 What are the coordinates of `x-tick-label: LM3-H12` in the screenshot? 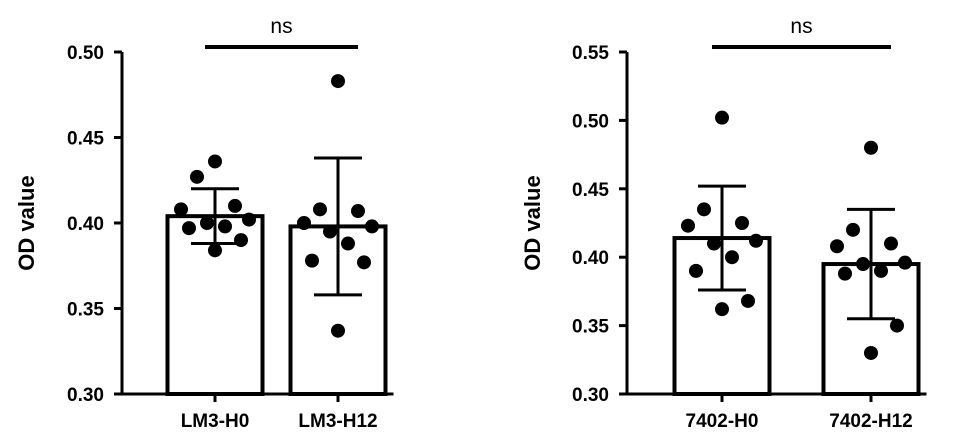 It's located at (337, 421).